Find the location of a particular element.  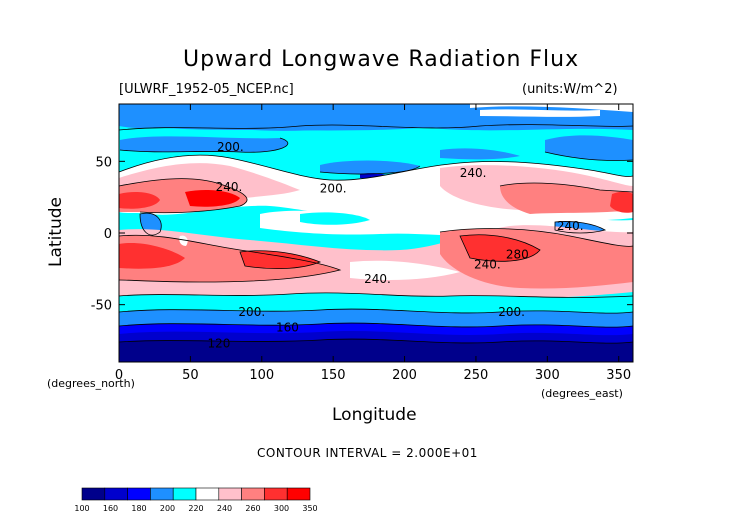

x-tick-label: 250 is located at coordinates (476, 375).